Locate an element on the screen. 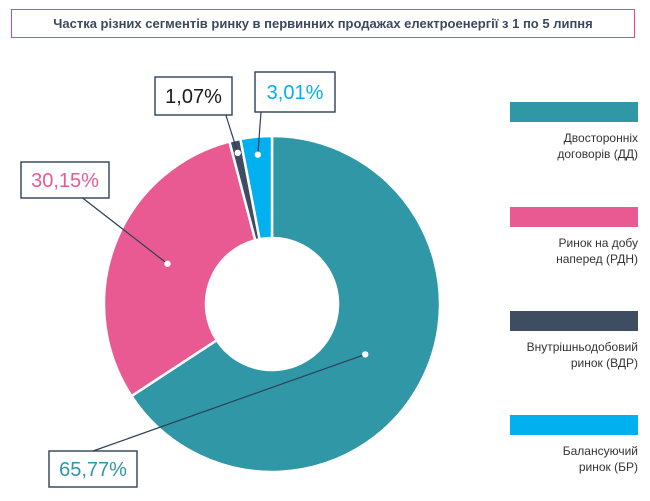 The image size is (650, 501). callout-dot-br is located at coordinates (258, 154).